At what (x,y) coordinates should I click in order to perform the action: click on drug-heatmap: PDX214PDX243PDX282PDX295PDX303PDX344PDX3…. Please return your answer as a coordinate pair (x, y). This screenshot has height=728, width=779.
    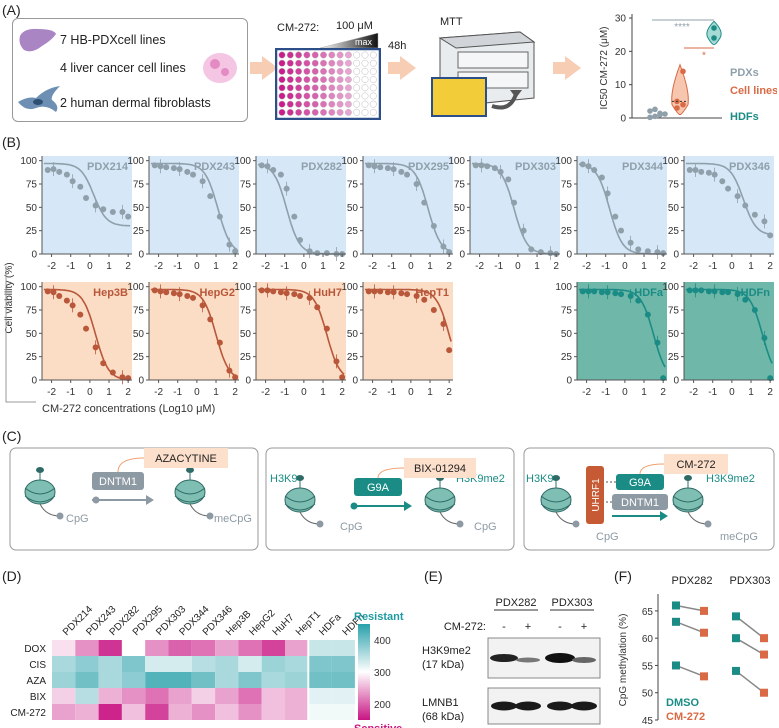
    Looking at the image, I should click on (207, 666).